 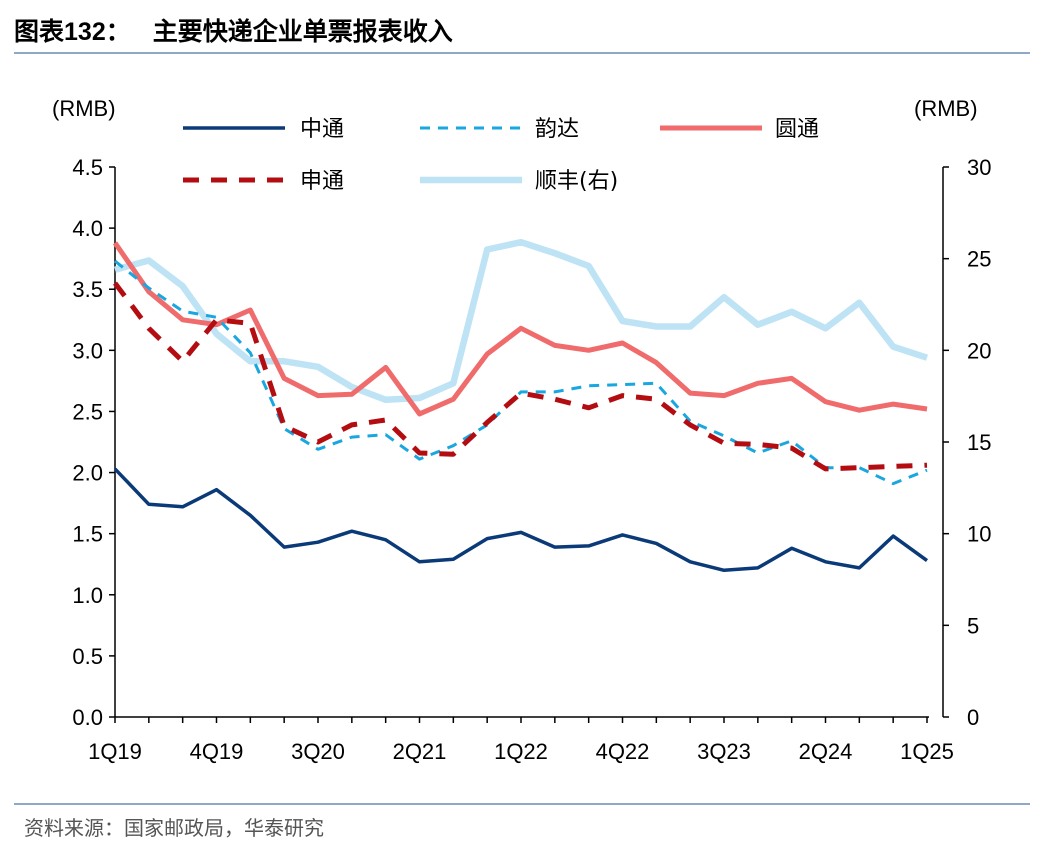 I want to click on title-number: 132：, so click(x=97, y=32).